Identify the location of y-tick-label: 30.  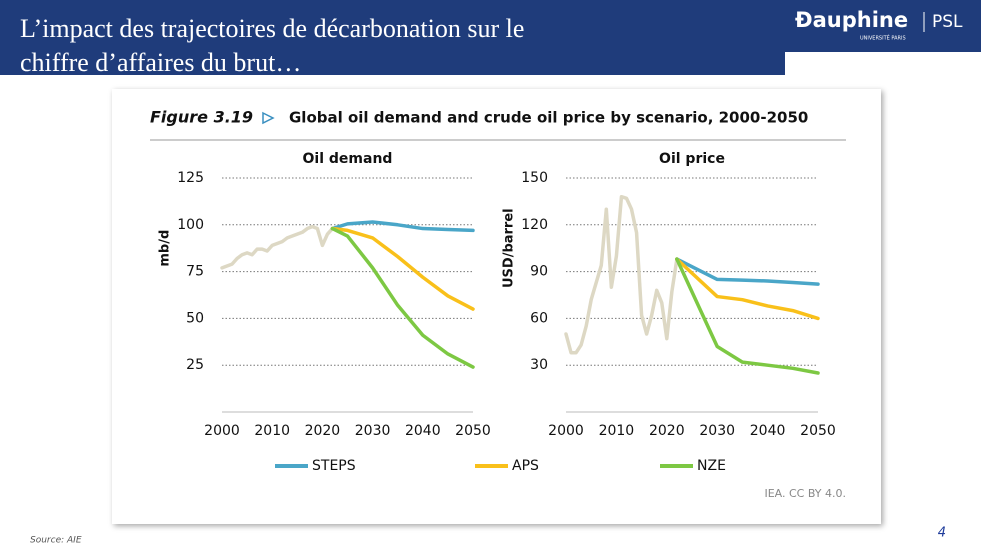
(539, 365).